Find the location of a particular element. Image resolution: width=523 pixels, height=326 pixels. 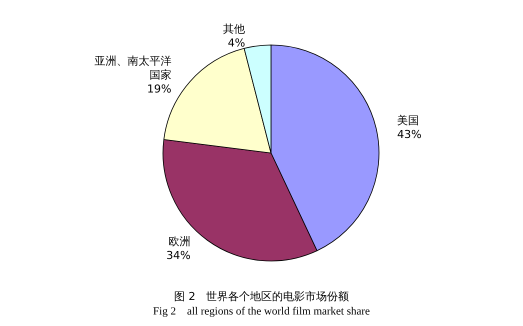

data-label: 19% is located at coordinates (159, 89).